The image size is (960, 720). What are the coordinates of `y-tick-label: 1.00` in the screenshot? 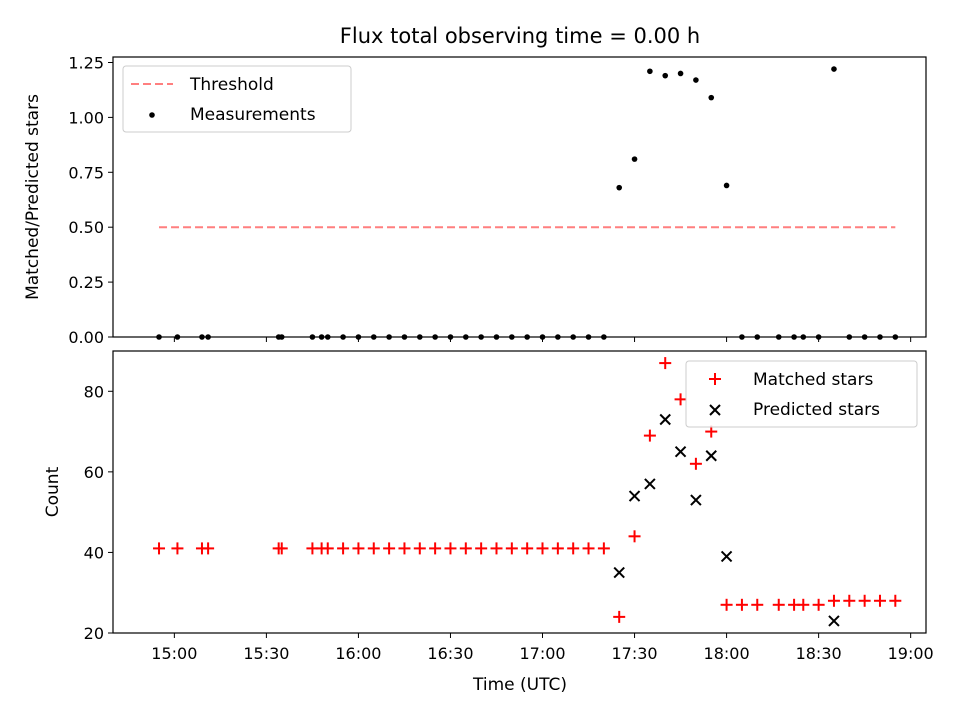 It's located at (86, 117).